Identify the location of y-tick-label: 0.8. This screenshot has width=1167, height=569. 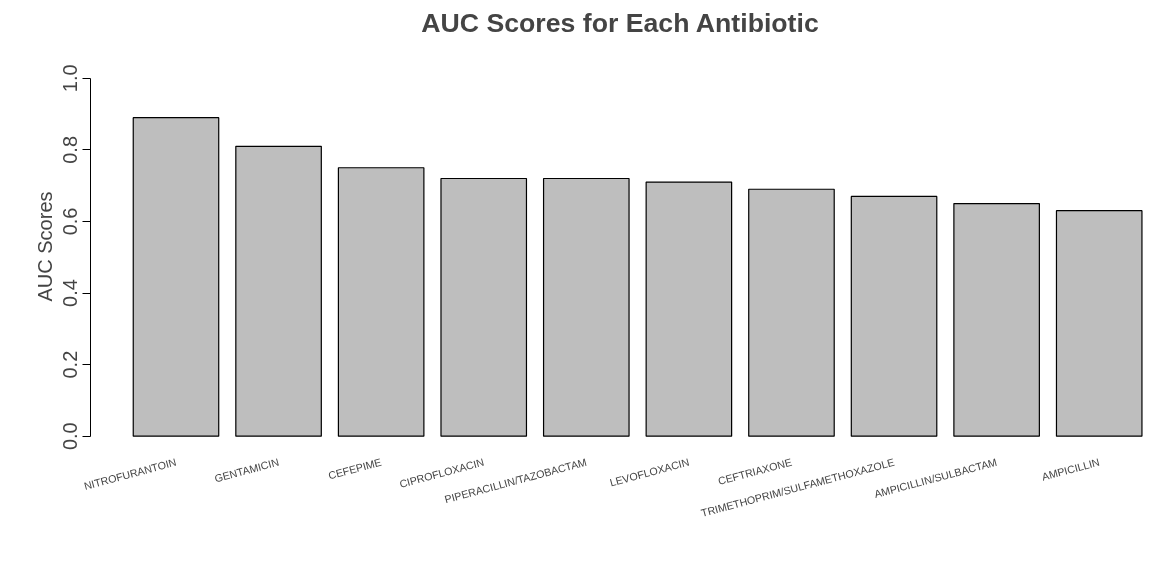
(70, 149).